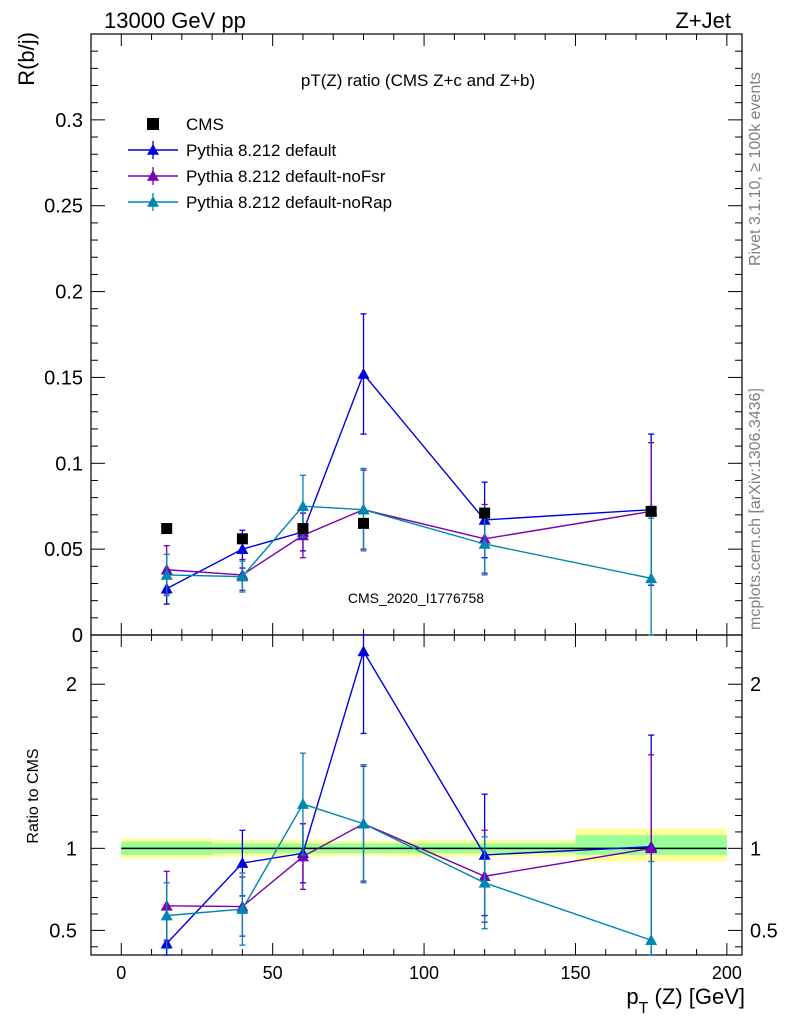 Image resolution: width=786 pixels, height=1024 pixels. What do you see at coordinates (696, 996) in the screenshot?
I see `x-axis-label-rest: (Z) [GeV]` at bounding box center [696, 996].